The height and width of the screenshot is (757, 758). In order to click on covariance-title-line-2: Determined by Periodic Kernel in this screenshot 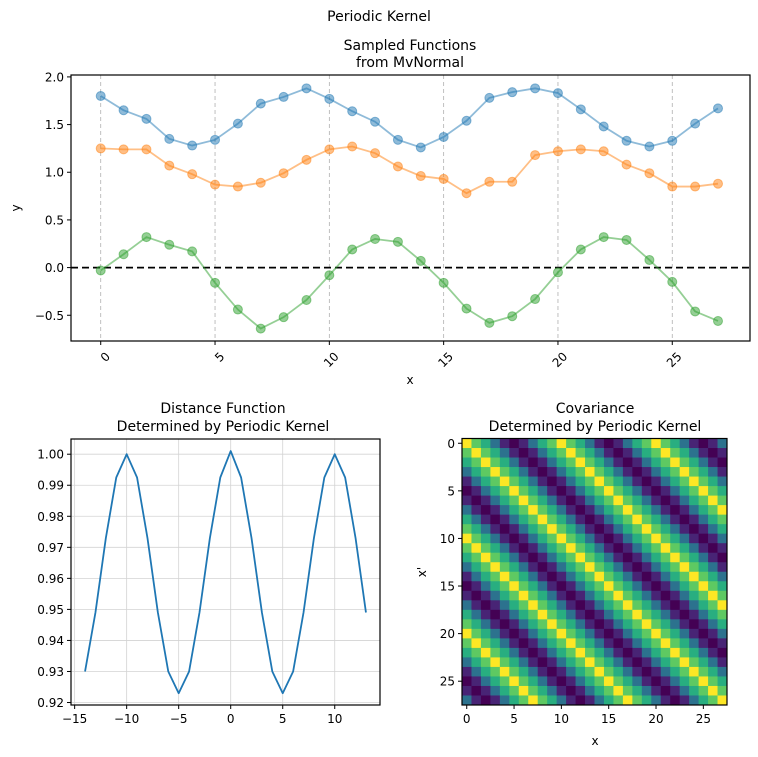, I will do `click(595, 427)`.